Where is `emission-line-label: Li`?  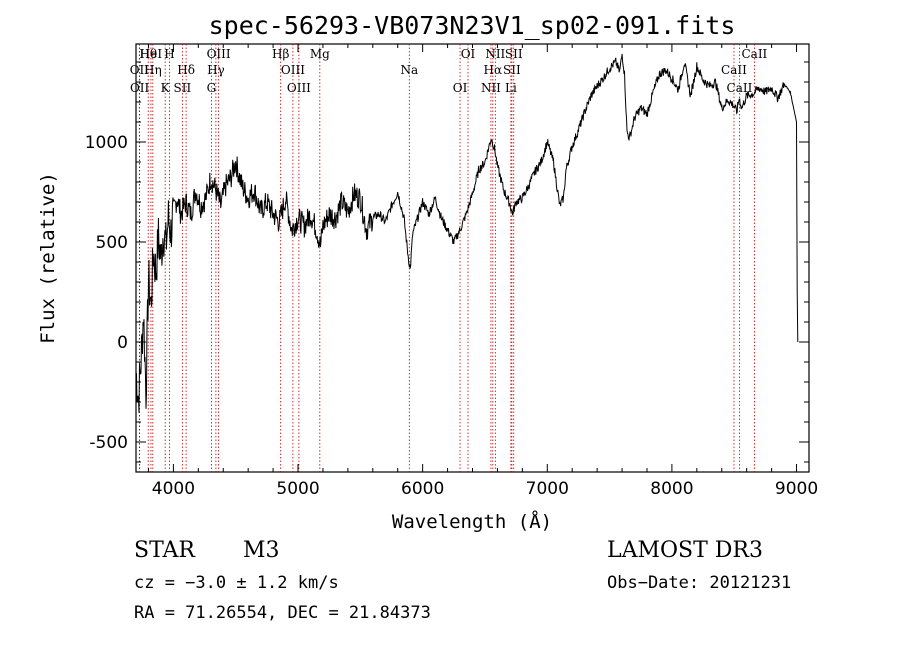
emission-line-label: Li is located at coordinates (511, 88).